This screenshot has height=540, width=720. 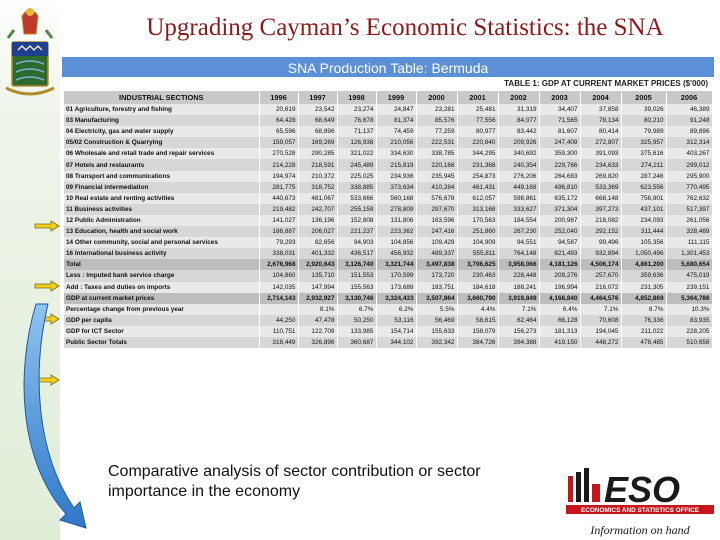 What do you see at coordinates (644, 331) in the screenshot?
I see `table-cell: 211,022` at bounding box center [644, 331].